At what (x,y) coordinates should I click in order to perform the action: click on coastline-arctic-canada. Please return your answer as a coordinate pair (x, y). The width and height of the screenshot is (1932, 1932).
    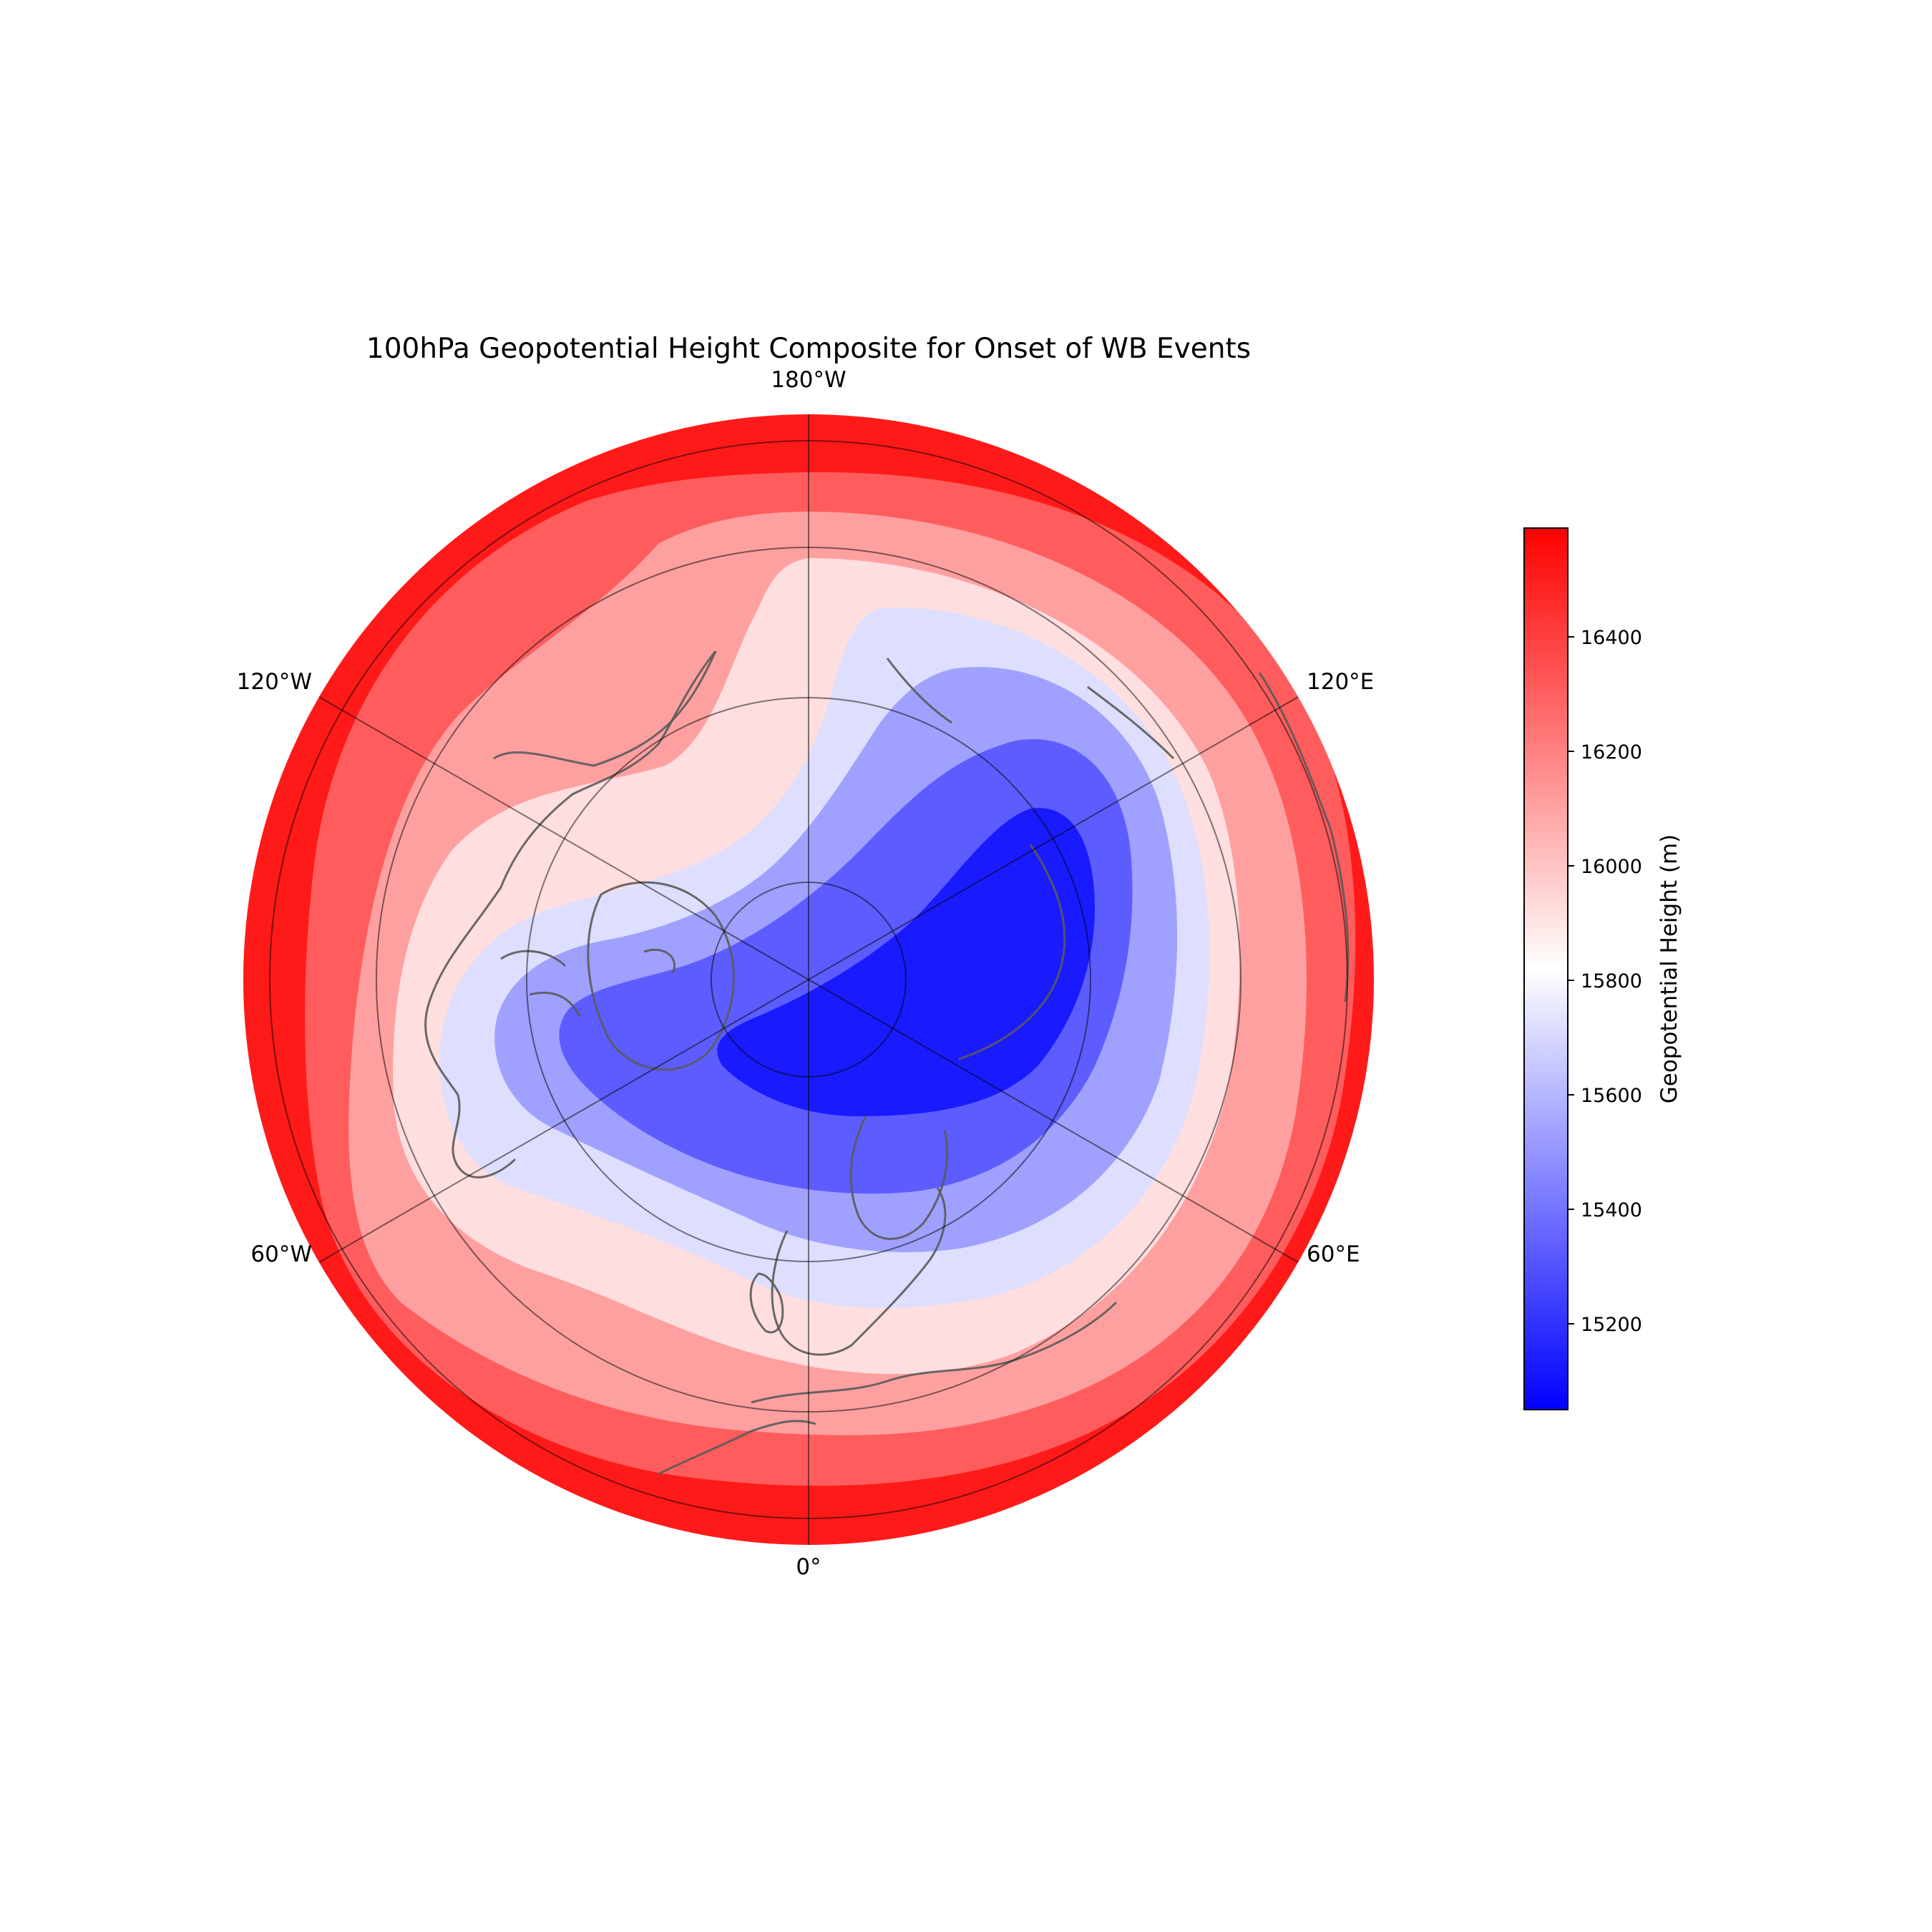
    Looking at the image, I should click on (588, 982).